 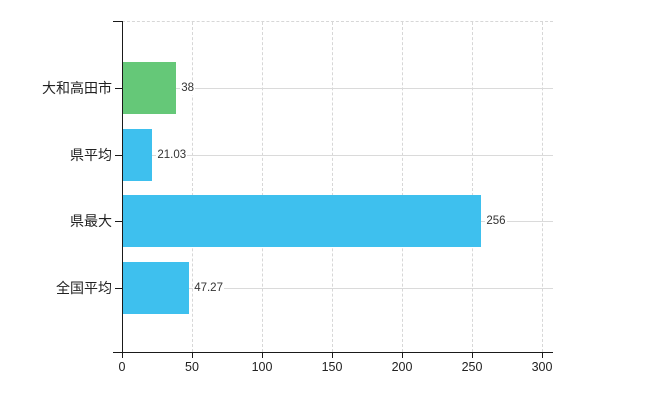 I want to click on value-label: 21.03, so click(x=172, y=154).